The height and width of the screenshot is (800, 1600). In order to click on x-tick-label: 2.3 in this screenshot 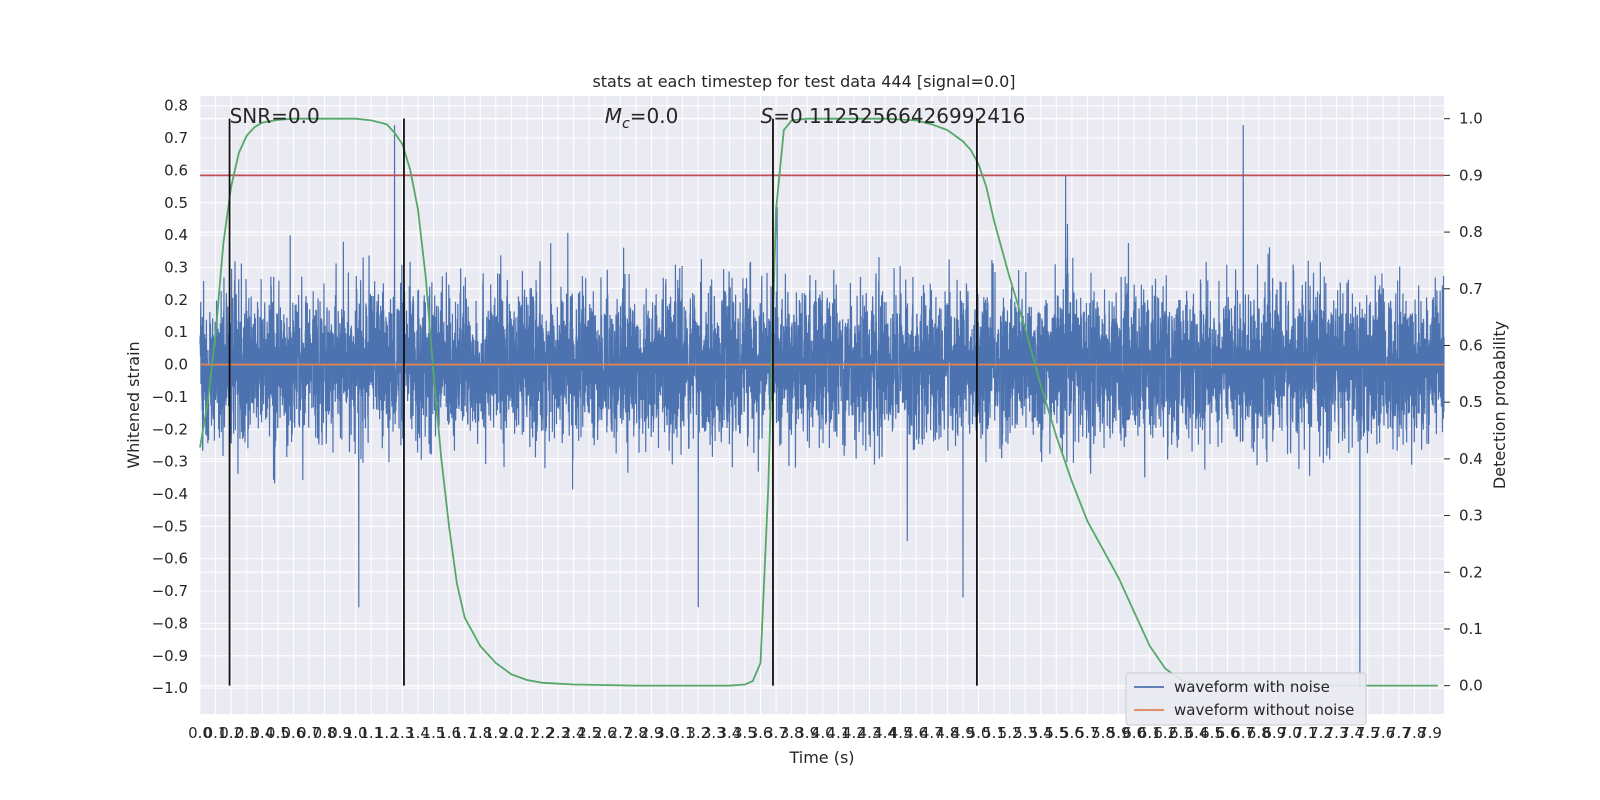, I will do `click(558, 733)`.